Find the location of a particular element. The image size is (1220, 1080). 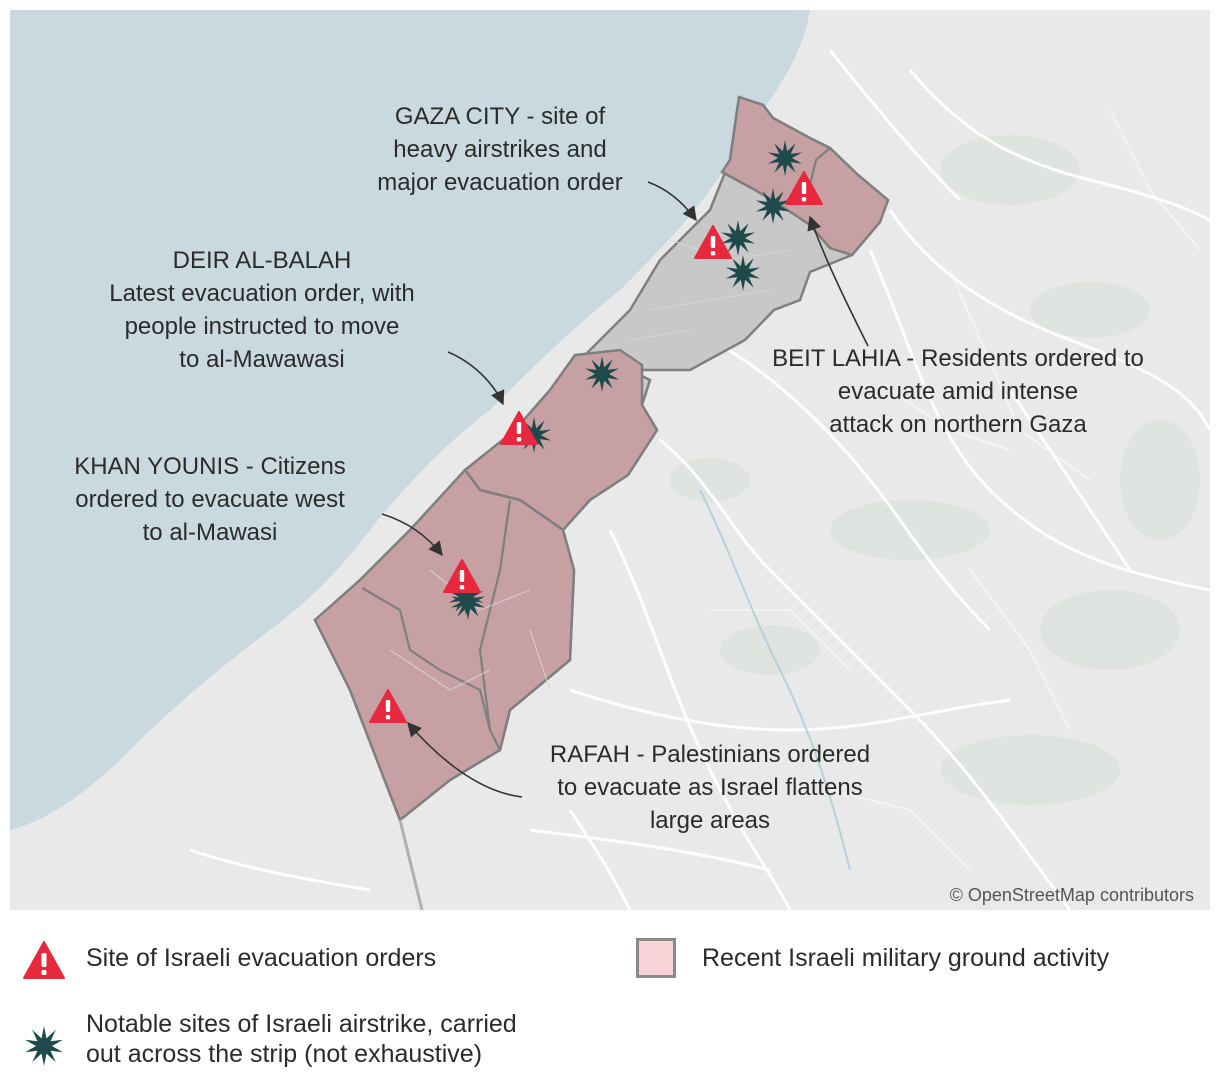

annotation-line: large areas is located at coordinates (710, 820).